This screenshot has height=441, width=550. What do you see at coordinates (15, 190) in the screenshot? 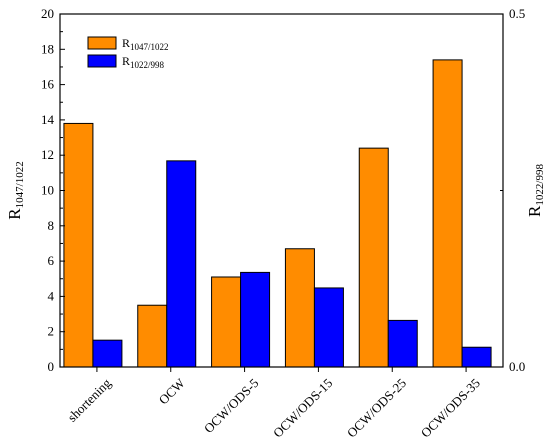
I see `y-left-axis-title: R1047/1022` at bounding box center [15, 190].